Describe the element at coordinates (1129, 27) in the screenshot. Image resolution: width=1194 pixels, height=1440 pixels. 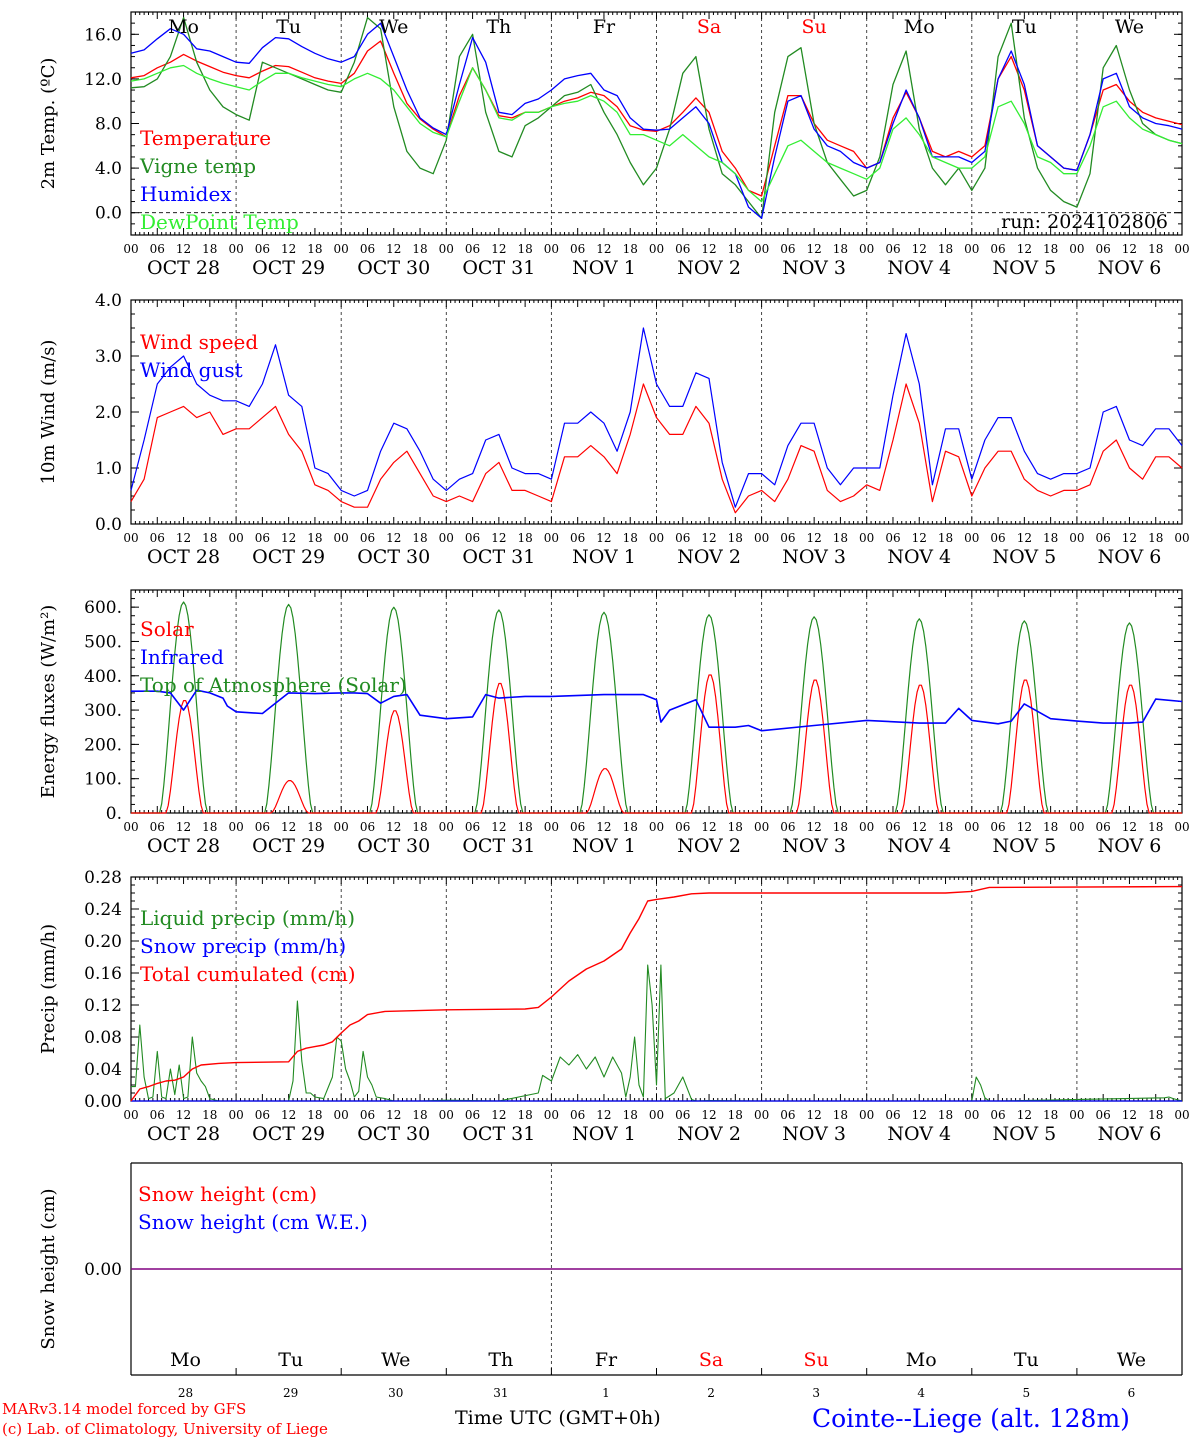
I see `weekday-label: We` at that location.